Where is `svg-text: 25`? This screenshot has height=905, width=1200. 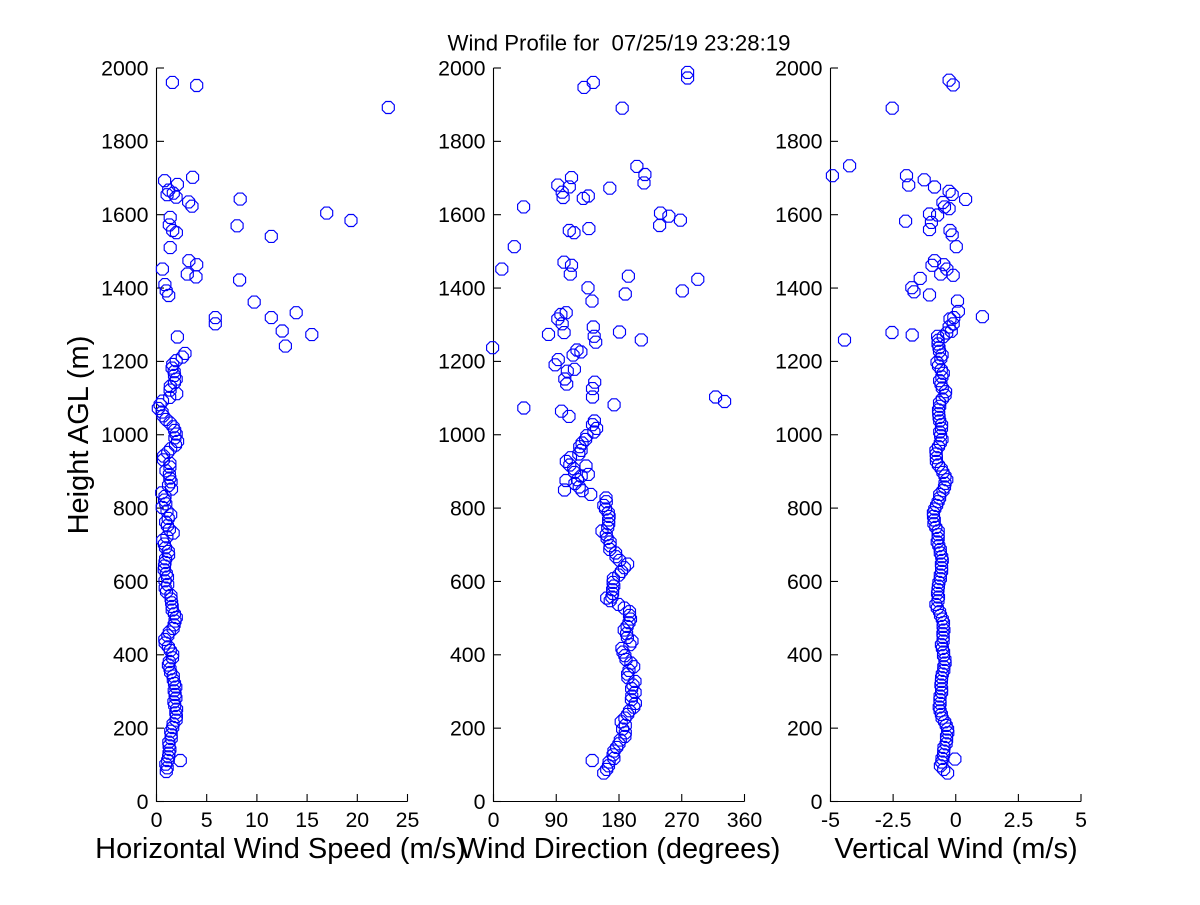 svg-text: 25 is located at coordinates (408, 820).